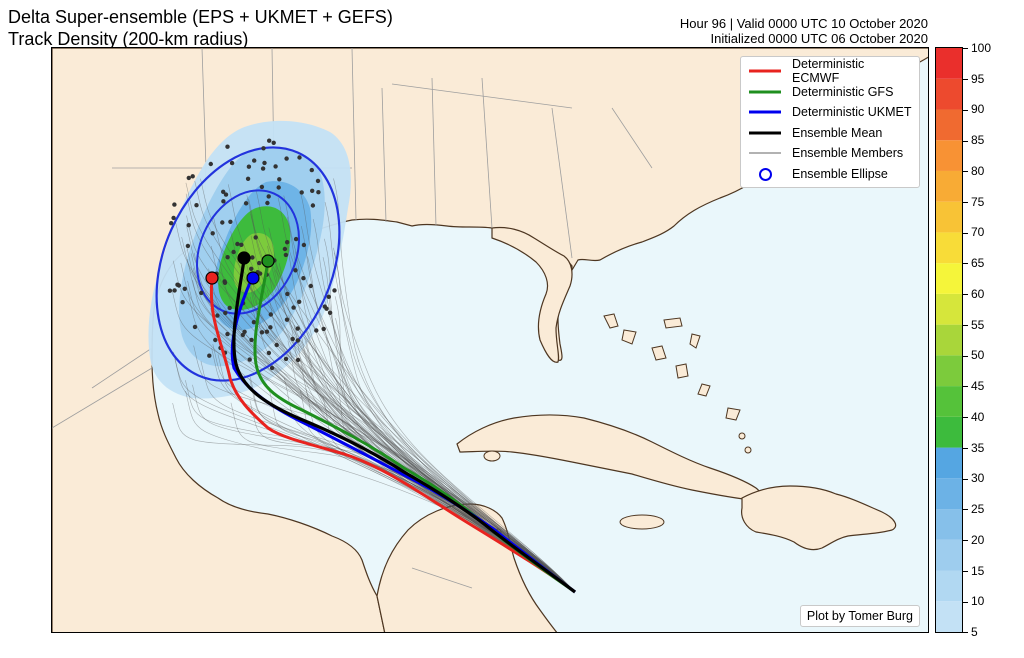 Image resolution: width=1024 pixels, height=658 pixels. What do you see at coordinates (973, 263) in the screenshot?
I see `colorbar-tick-label: 65` at bounding box center [973, 263].